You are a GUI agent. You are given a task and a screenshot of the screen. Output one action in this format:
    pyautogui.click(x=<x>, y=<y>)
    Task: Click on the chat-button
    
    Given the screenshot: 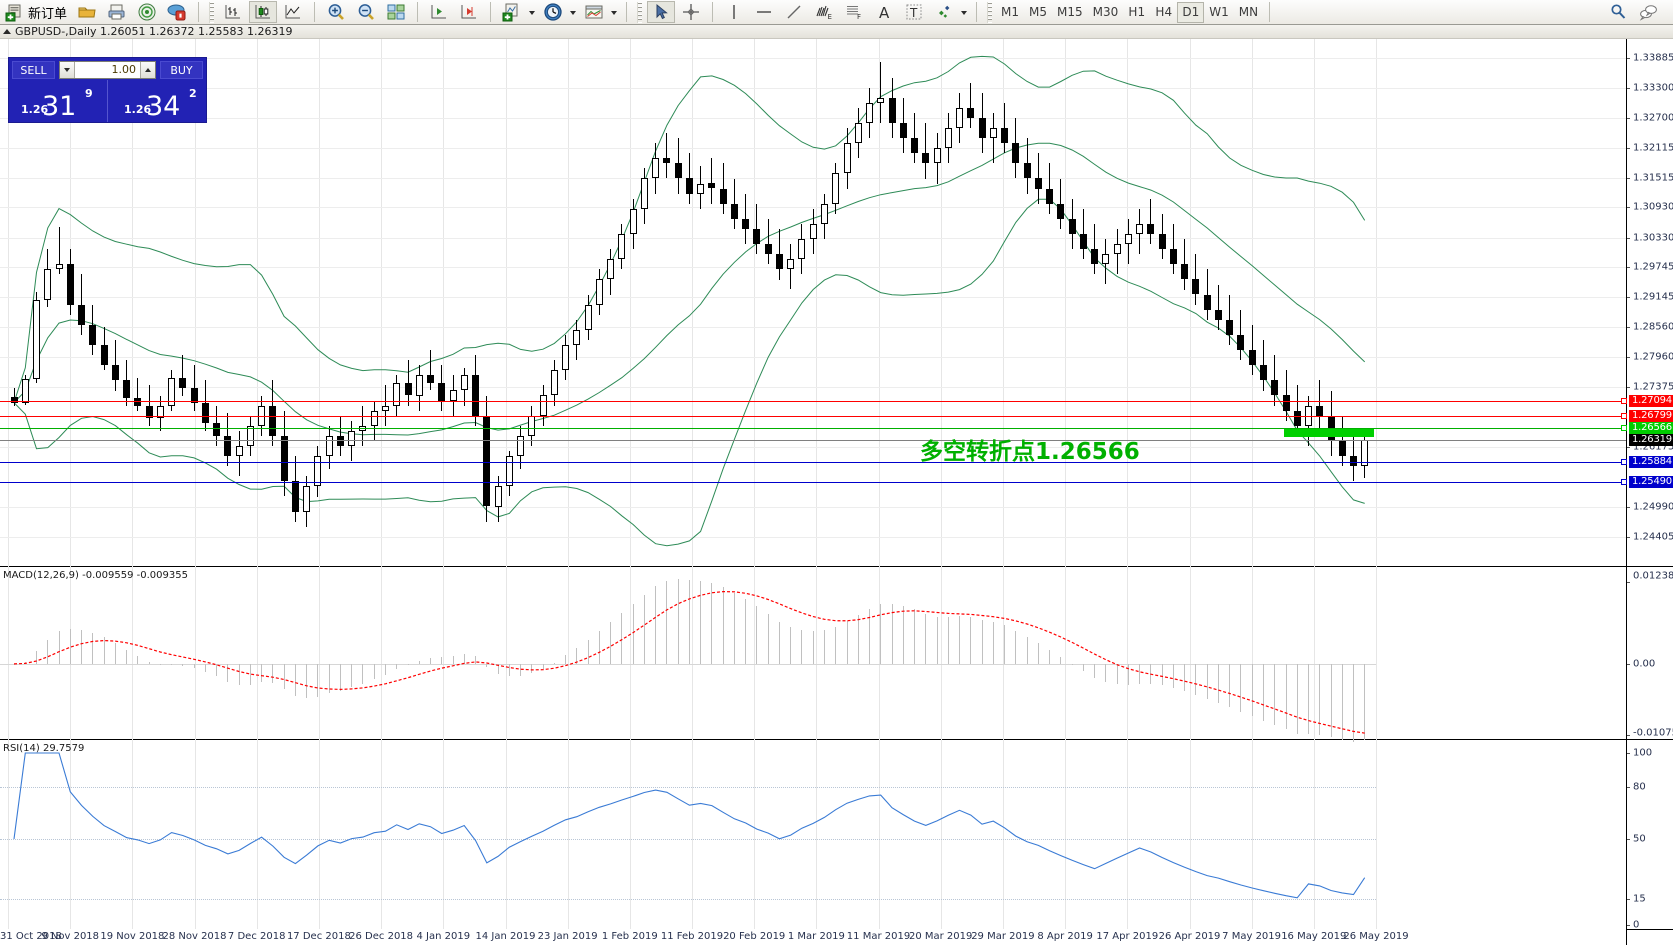 What is the action you would take?
    pyautogui.click(x=1648, y=12)
    